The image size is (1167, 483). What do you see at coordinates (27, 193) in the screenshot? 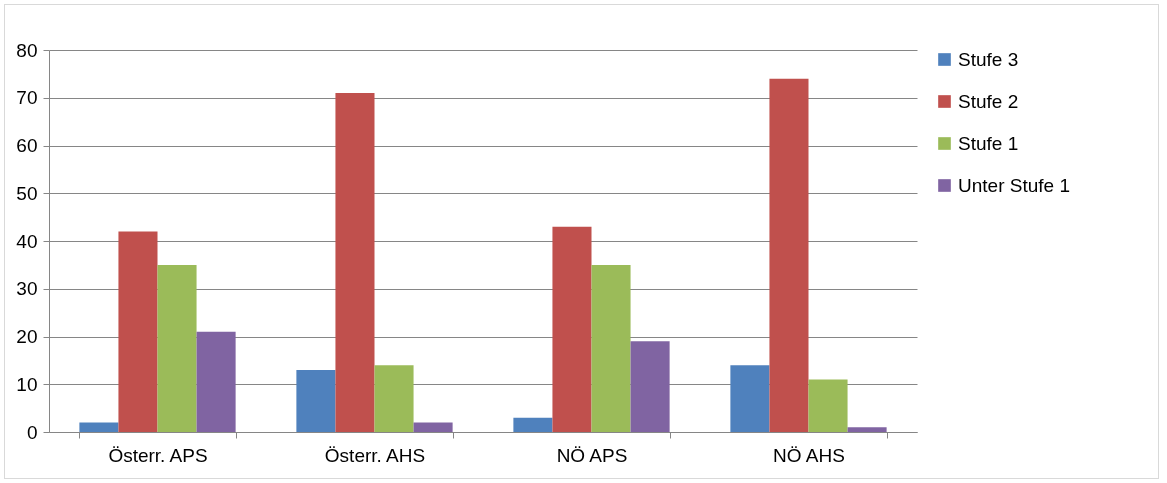
I see `y-tick-label: 50` at bounding box center [27, 193].